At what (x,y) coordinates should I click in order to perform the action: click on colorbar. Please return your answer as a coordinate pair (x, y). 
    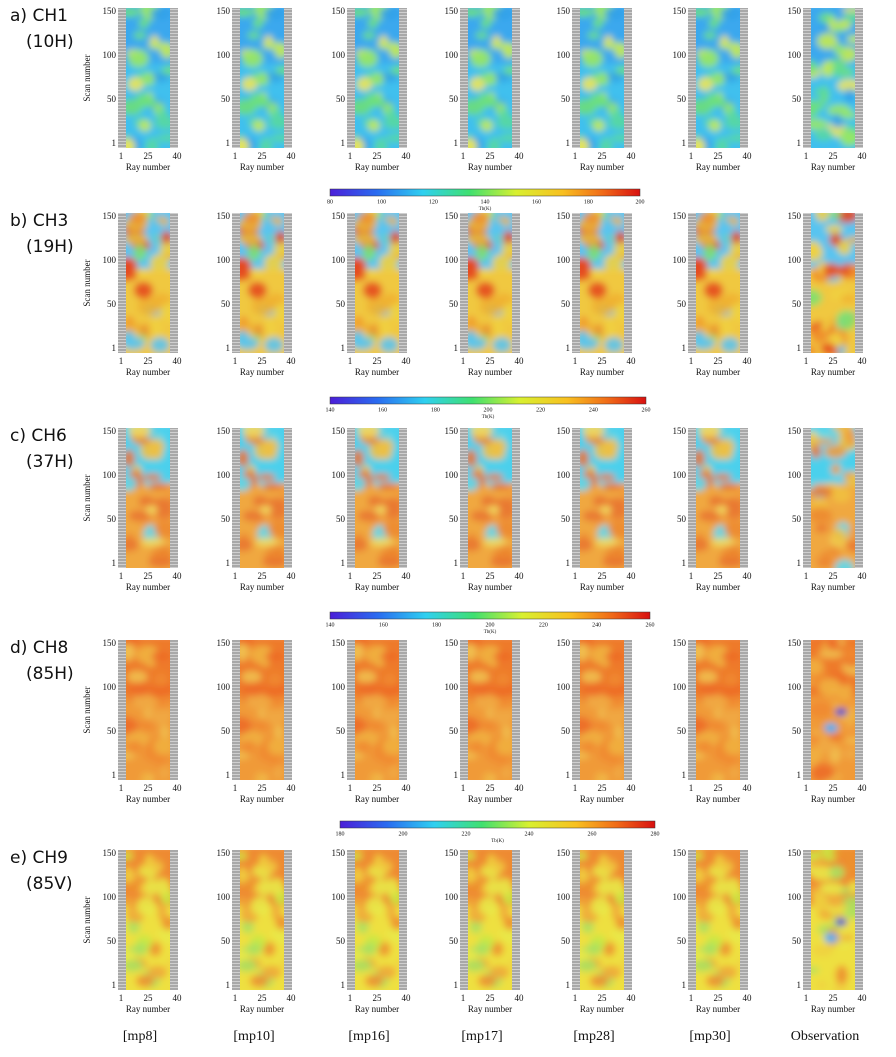
    Looking at the image, I should click on (488, 400).